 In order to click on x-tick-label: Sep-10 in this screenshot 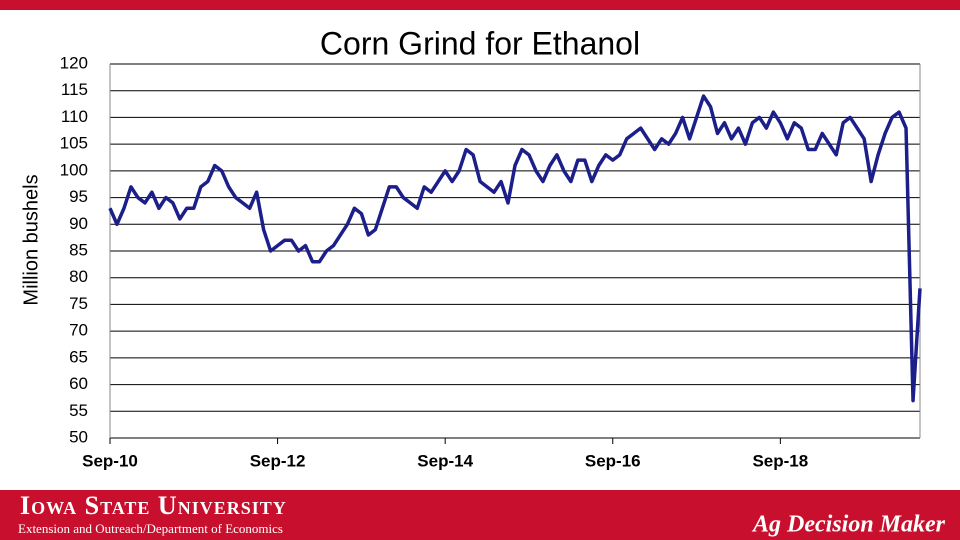, I will do `click(110, 460)`.